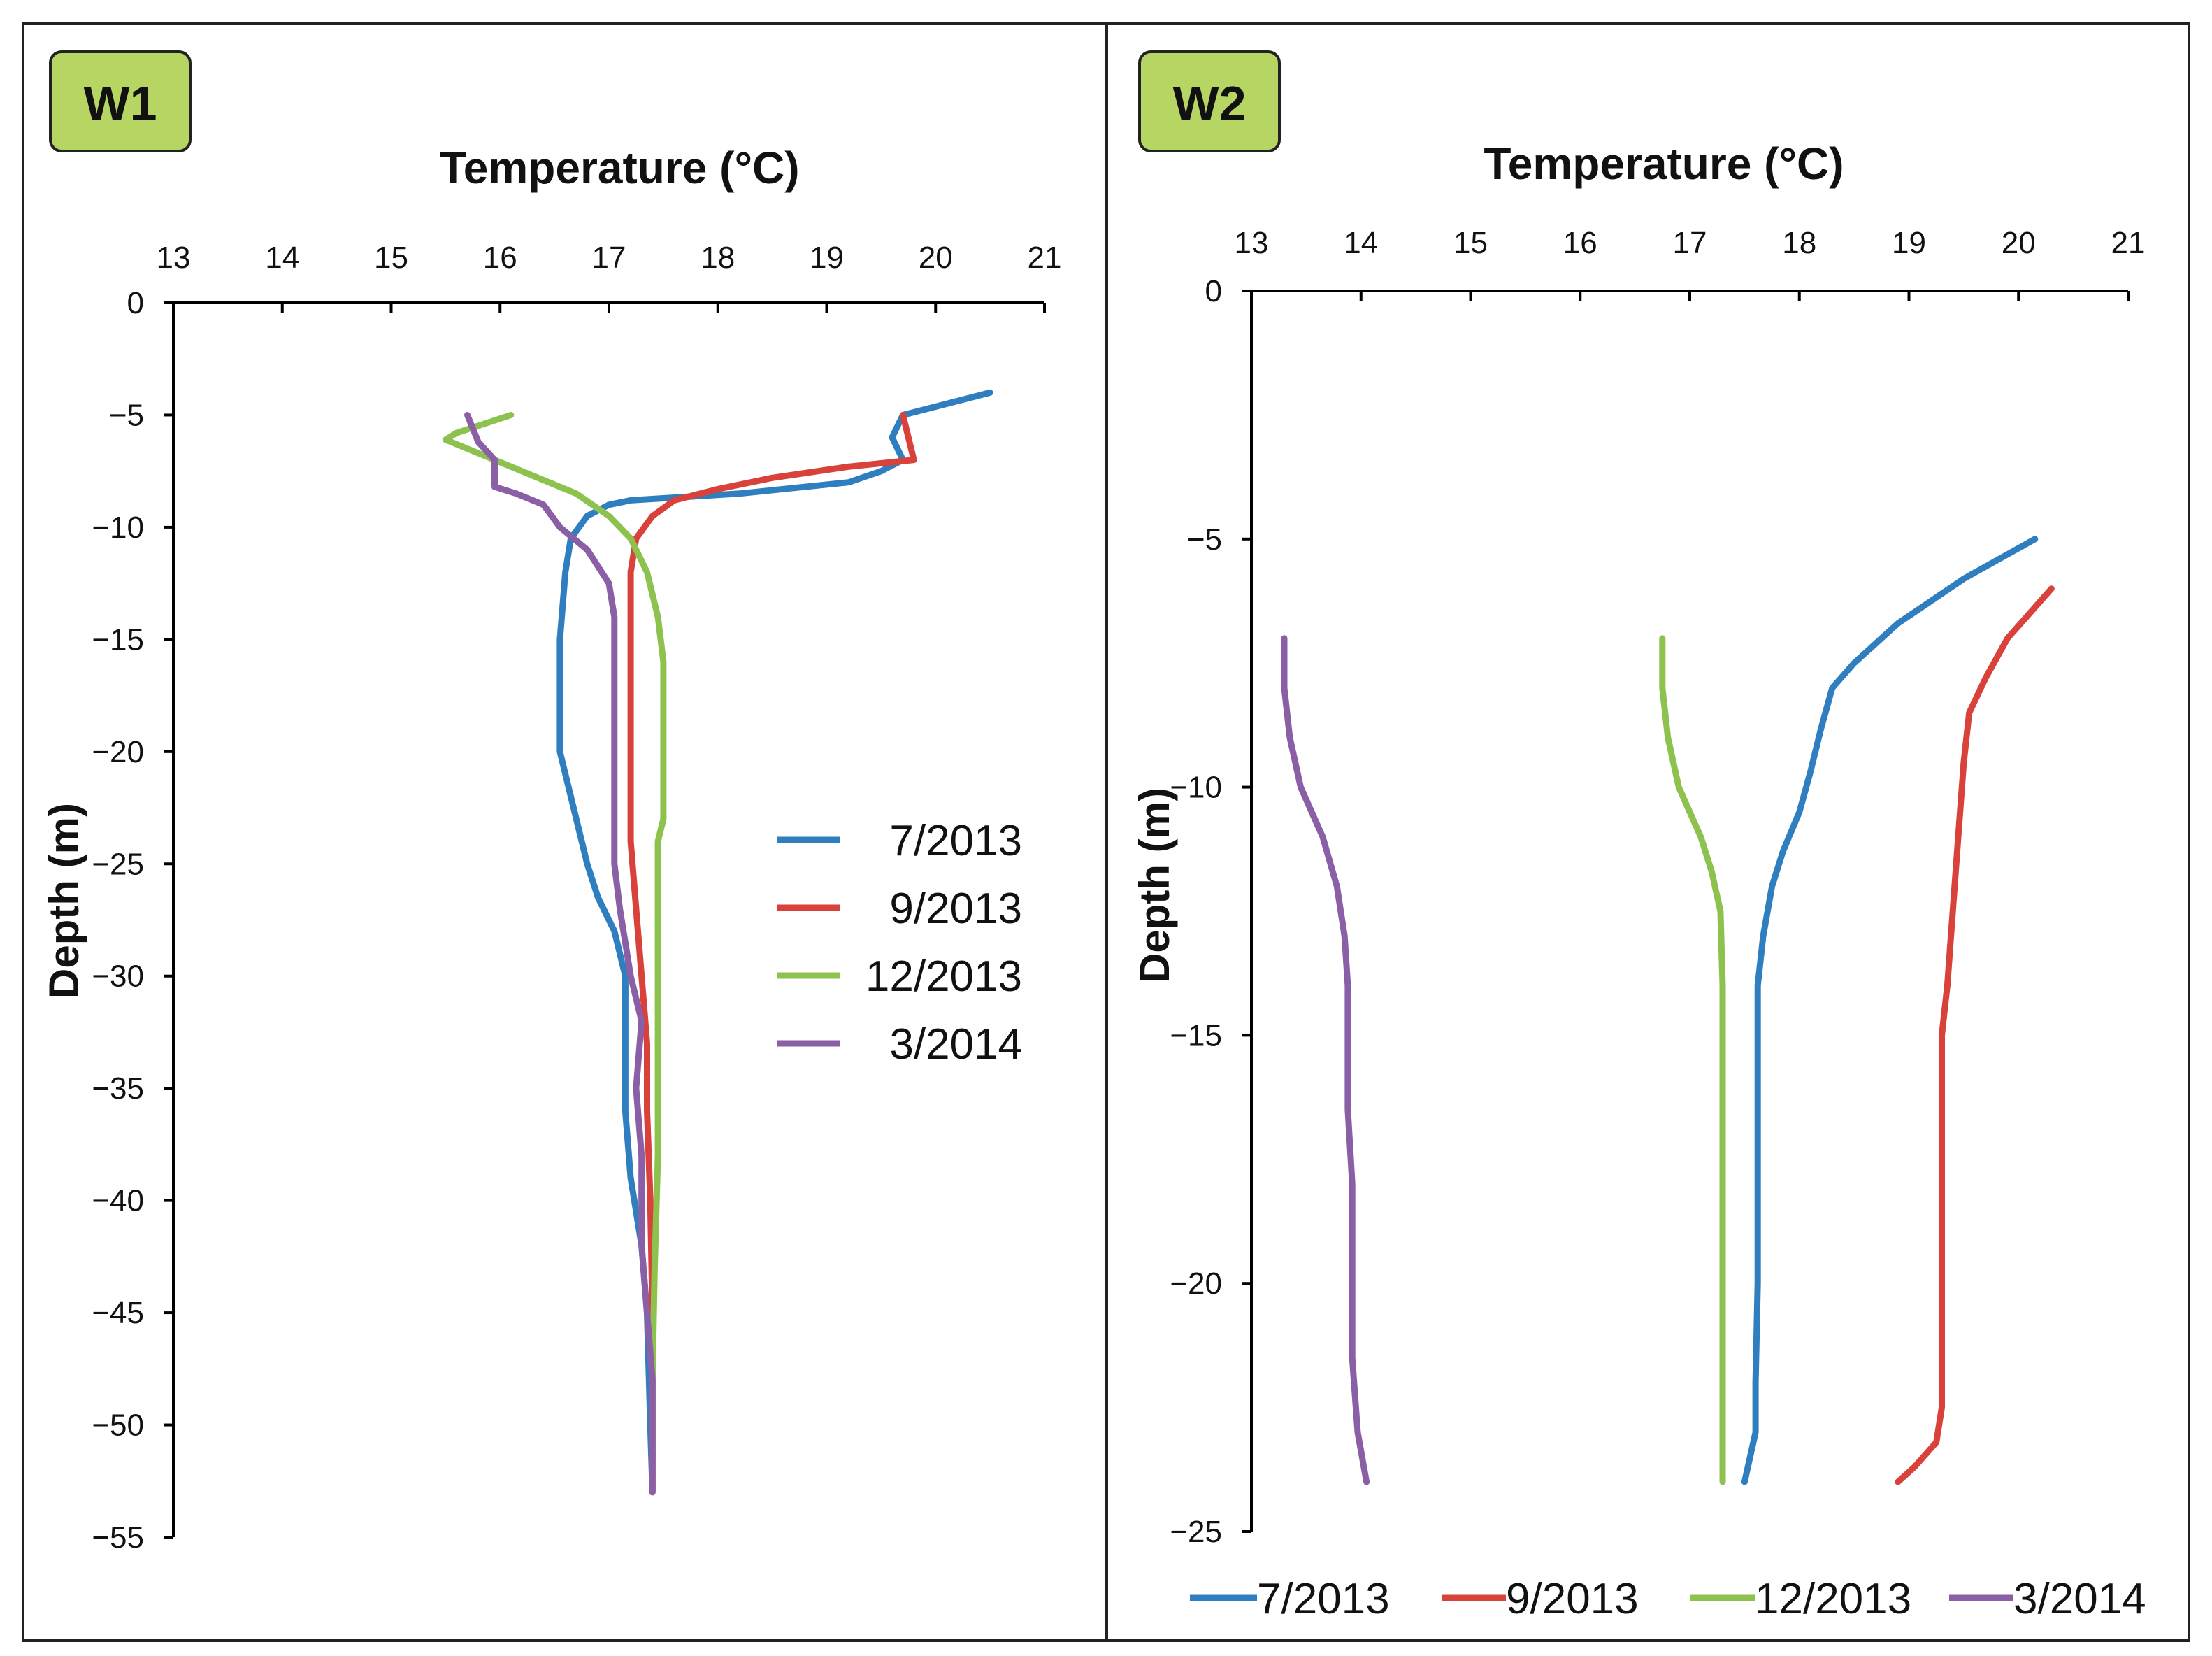 This screenshot has width=2212, height=1656. I want to click on series-line-w2-3-2014, so click(1325, 1060).